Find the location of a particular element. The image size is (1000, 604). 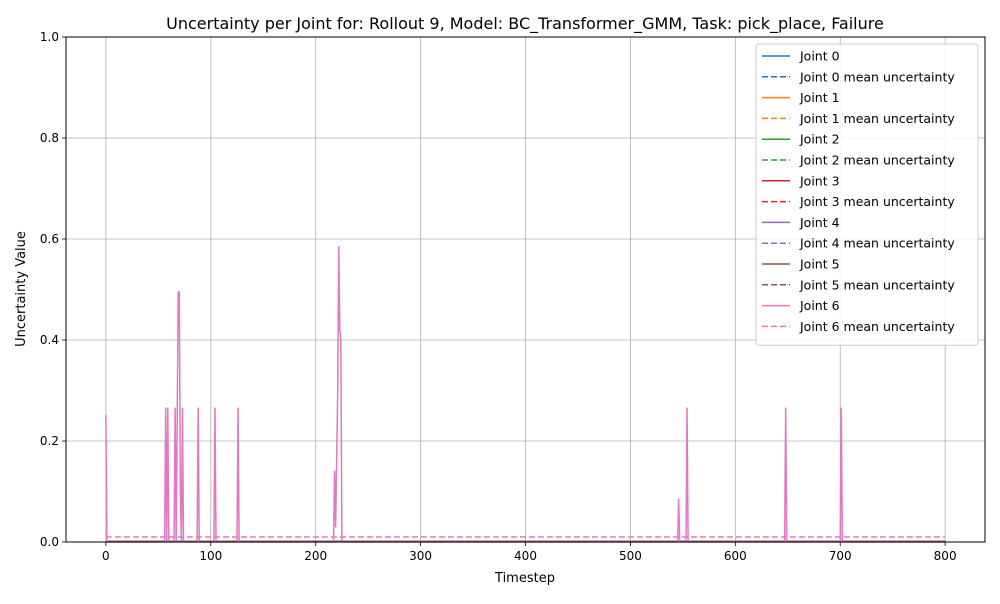

x-tick-label: 800 is located at coordinates (945, 556).